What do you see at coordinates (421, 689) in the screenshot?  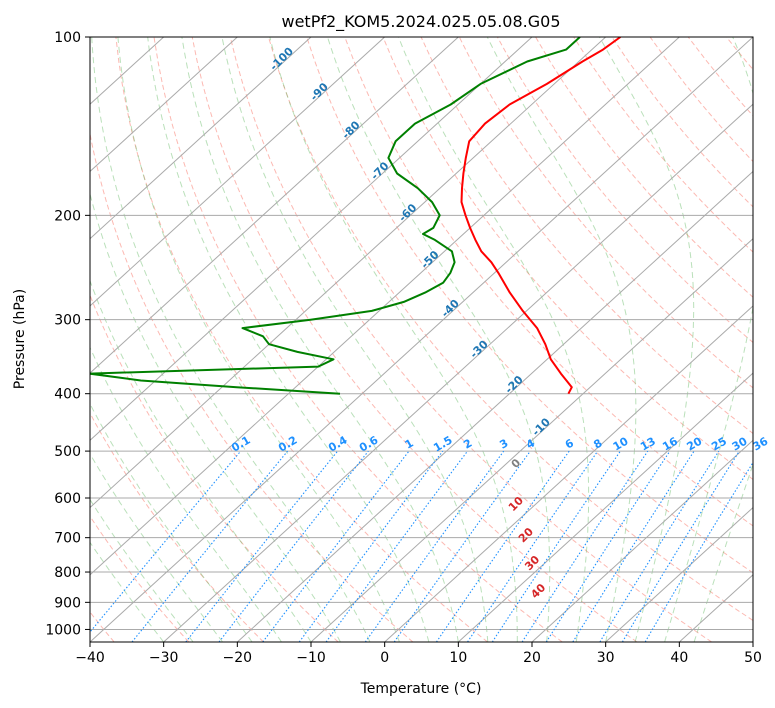 I see `x-axis-label: Temperature (°C)` at bounding box center [421, 689].